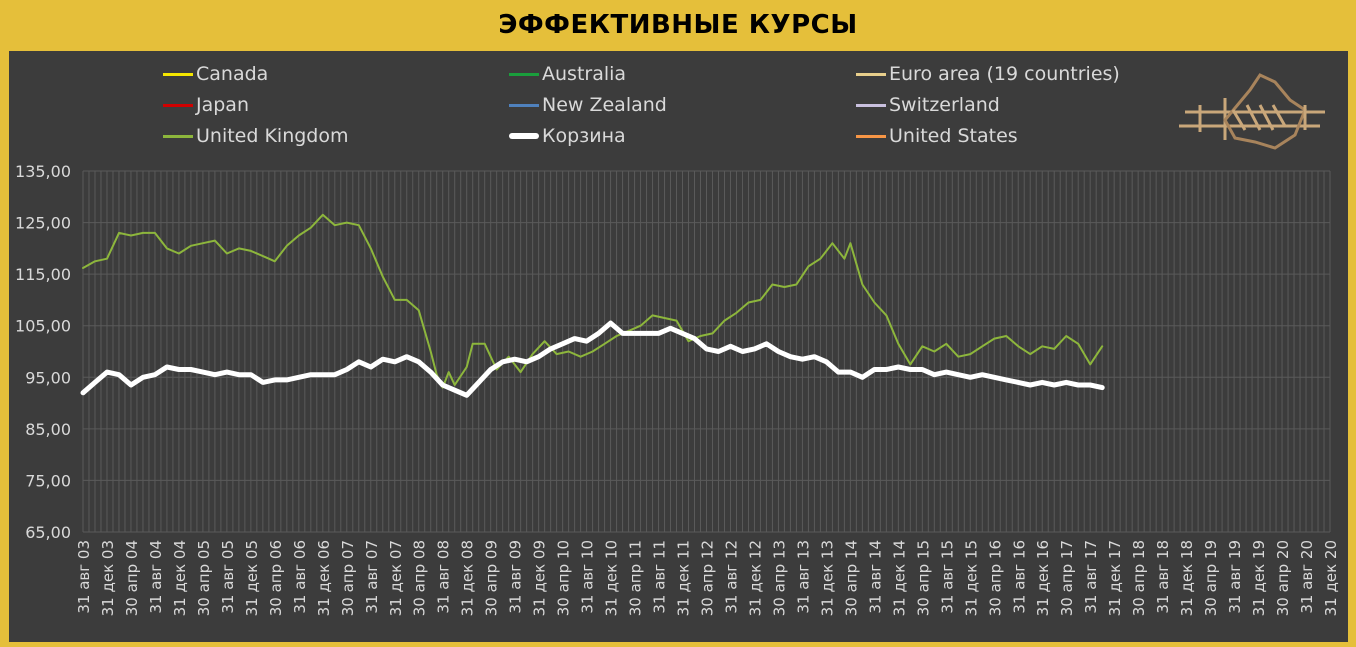  Describe the element at coordinates (1067, 578) in the screenshot. I see `x-tick-label: 30 апр 17` at that location.